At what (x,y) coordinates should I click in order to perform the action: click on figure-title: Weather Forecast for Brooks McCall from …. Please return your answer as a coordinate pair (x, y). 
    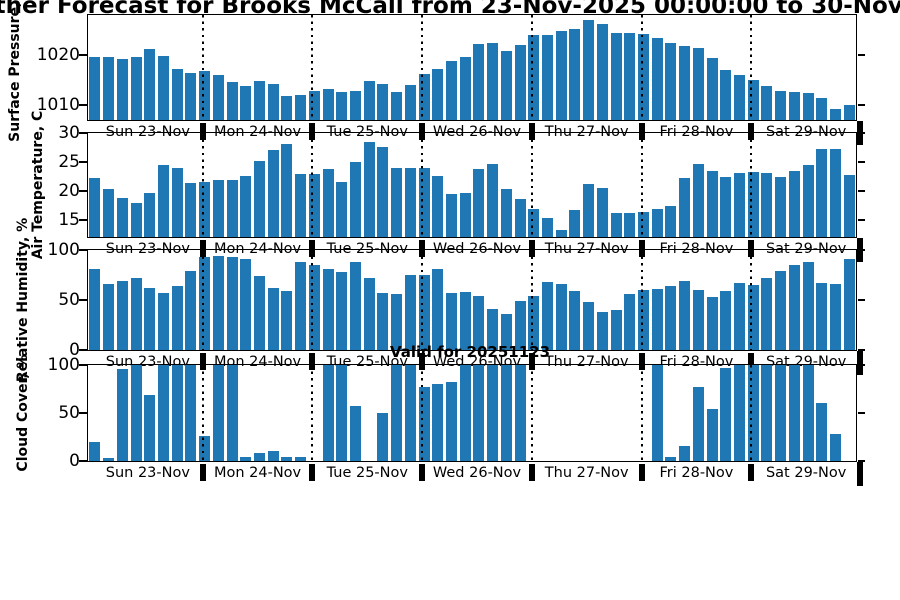
    Looking at the image, I should click on (450, 9).